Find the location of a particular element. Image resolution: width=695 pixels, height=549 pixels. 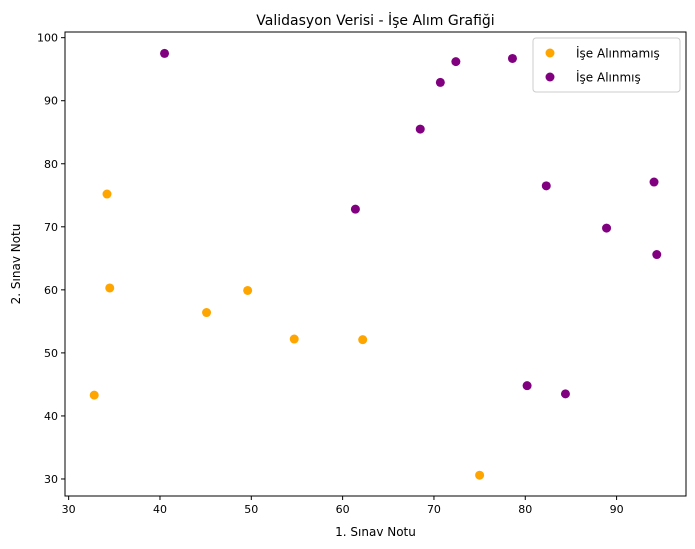

y-axis-ticks: 30 40 50 60 70 80 90 100 is located at coordinates (51, 259).